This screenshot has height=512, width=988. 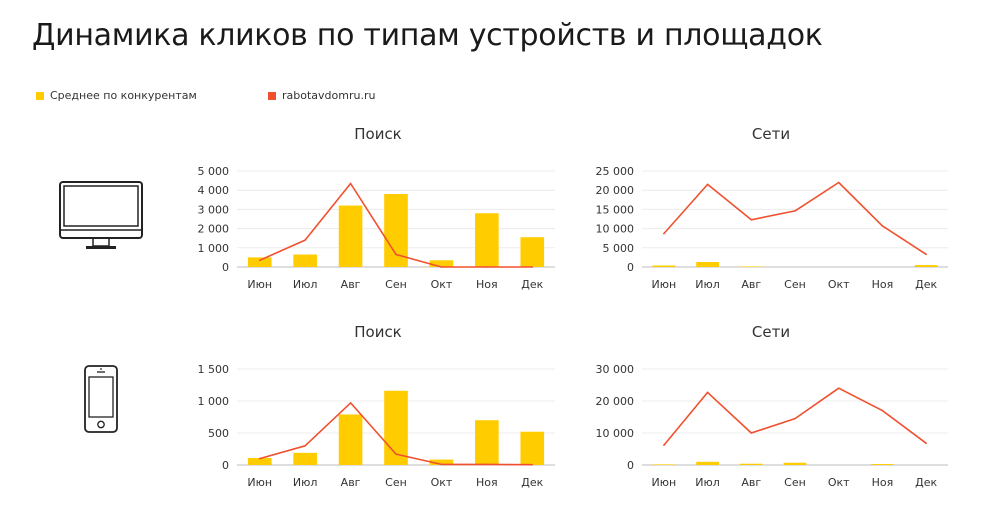 What do you see at coordinates (376, 406) in the screenshot?
I see `chart-mobile-search: Поиск 0 500 1 000 1 500 Июн Июл Авг Сен Окт Ноя Дек` at bounding box center [376, 406].